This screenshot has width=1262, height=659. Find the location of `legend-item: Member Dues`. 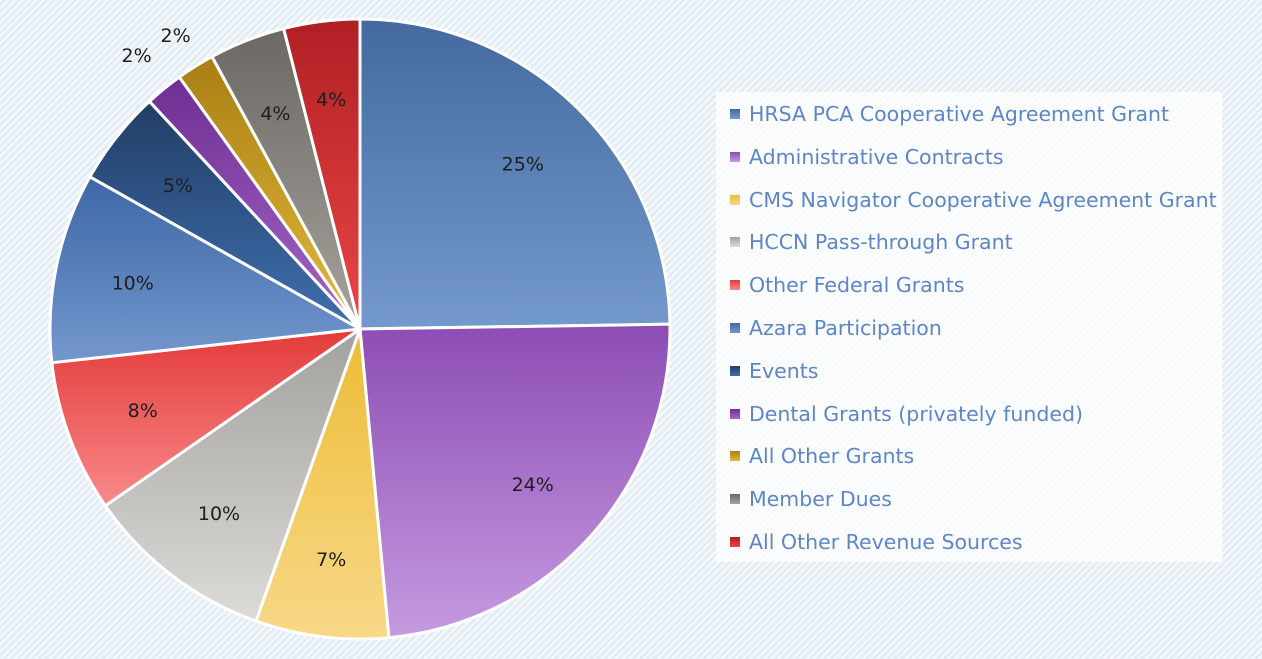

legend-item: Member Dues is located at coordinates (811, 499).